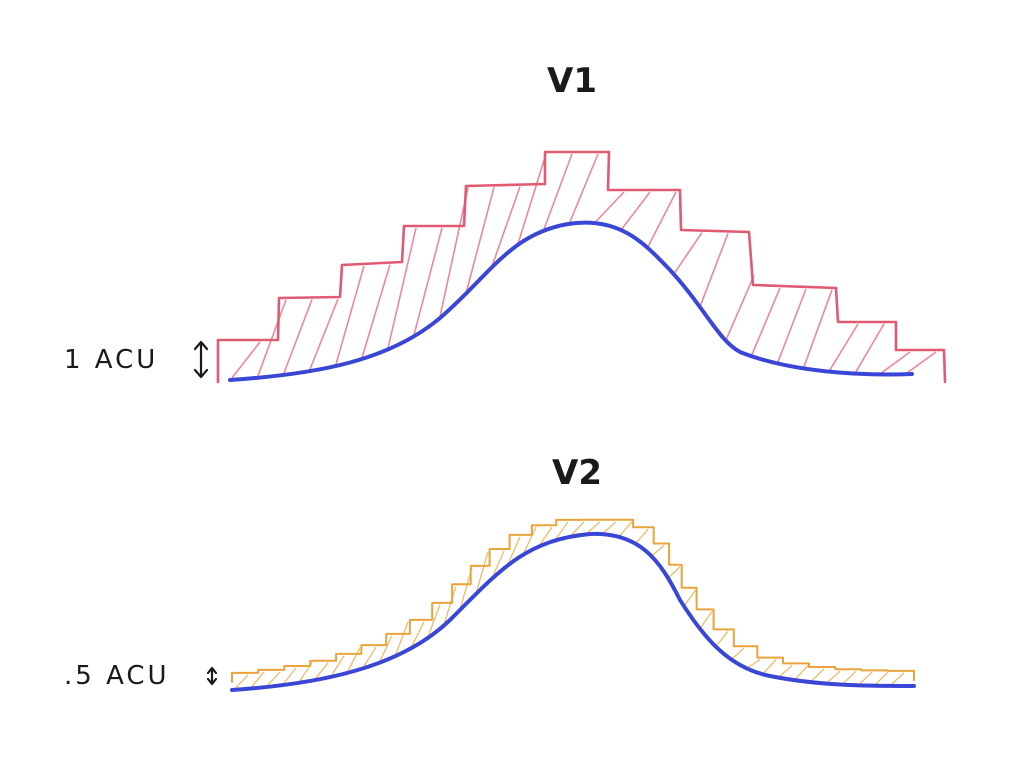 The width and height of the screenshot is (1024, 757). What do you see at coordinates (212, 676) in the screenshot?
I see `v2-step-height-arrow` at bounding box center [212, 676].